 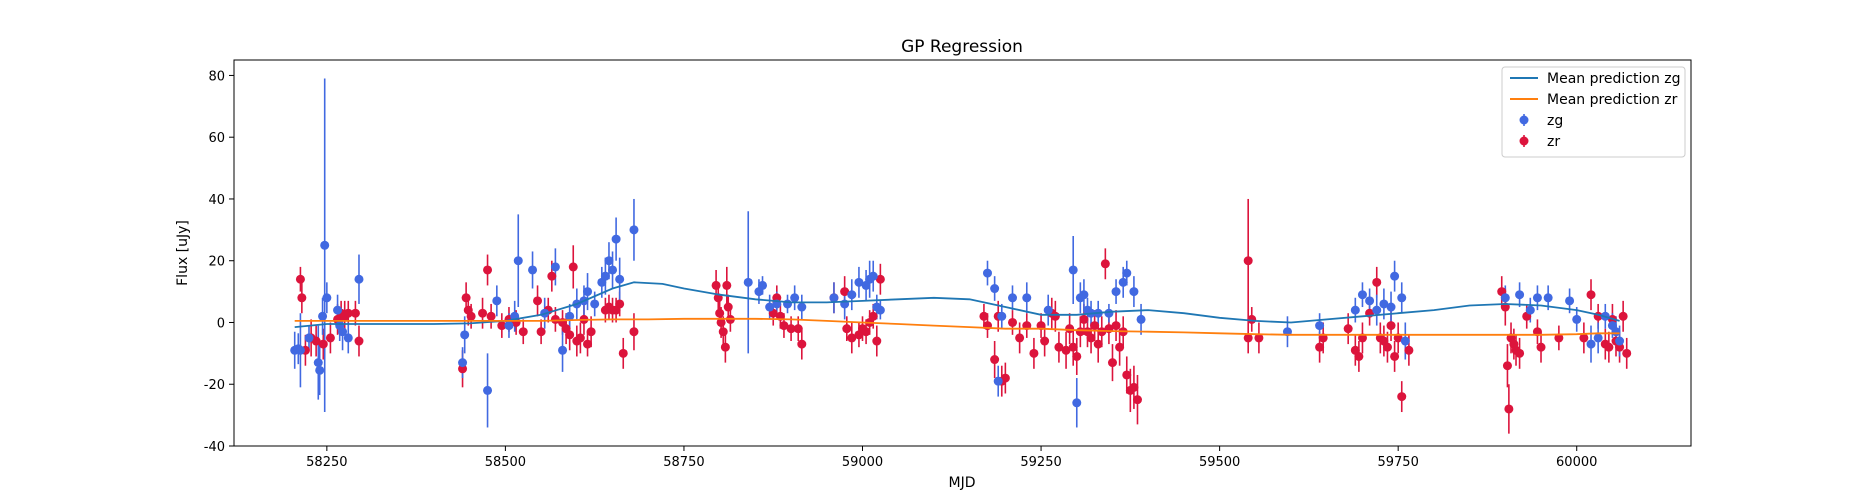 What do you see at coordinates (1397, 462) in the screenshot?
I see `x-tick-label: 59750` at bounding box center [1397, 462].